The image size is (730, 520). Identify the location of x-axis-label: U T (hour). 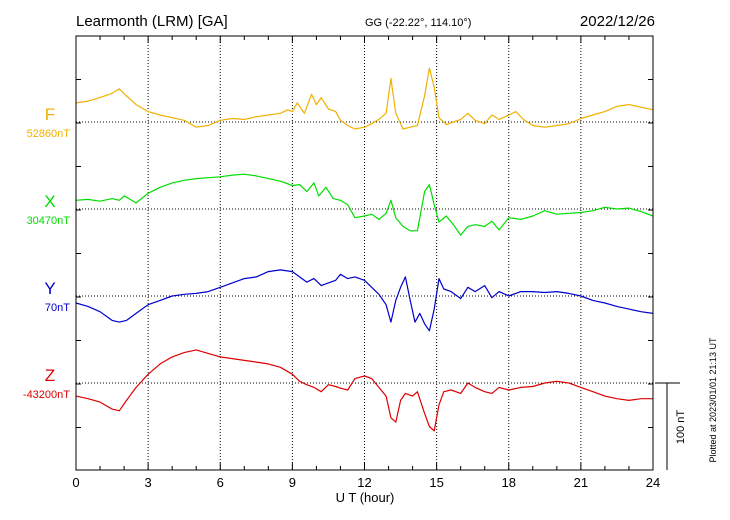
(365, 497).